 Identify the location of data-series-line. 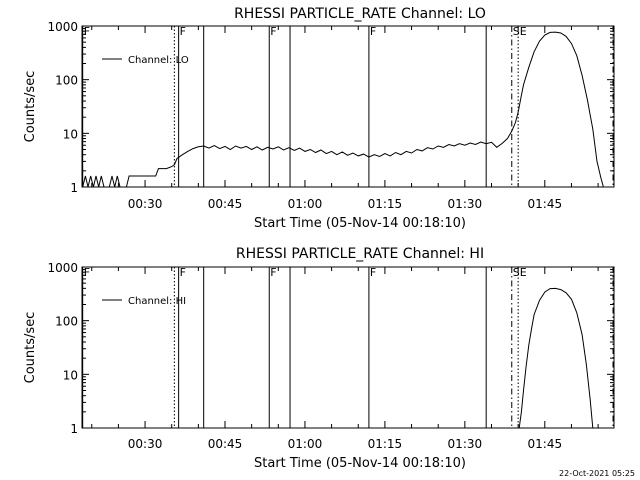
(556, 357).